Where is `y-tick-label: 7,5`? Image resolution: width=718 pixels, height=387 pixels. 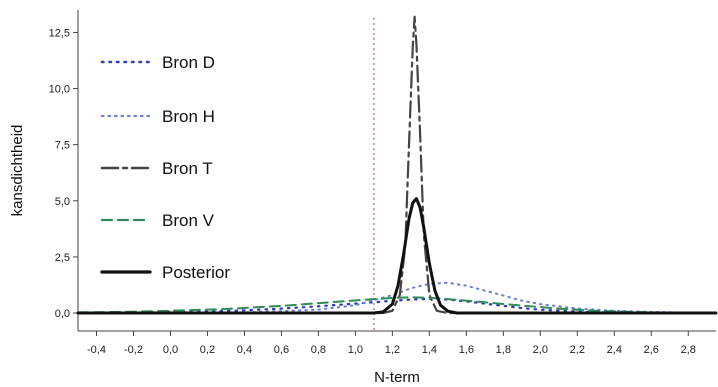
y-tick-label: 7,5 is located at coordinates (62, 146).